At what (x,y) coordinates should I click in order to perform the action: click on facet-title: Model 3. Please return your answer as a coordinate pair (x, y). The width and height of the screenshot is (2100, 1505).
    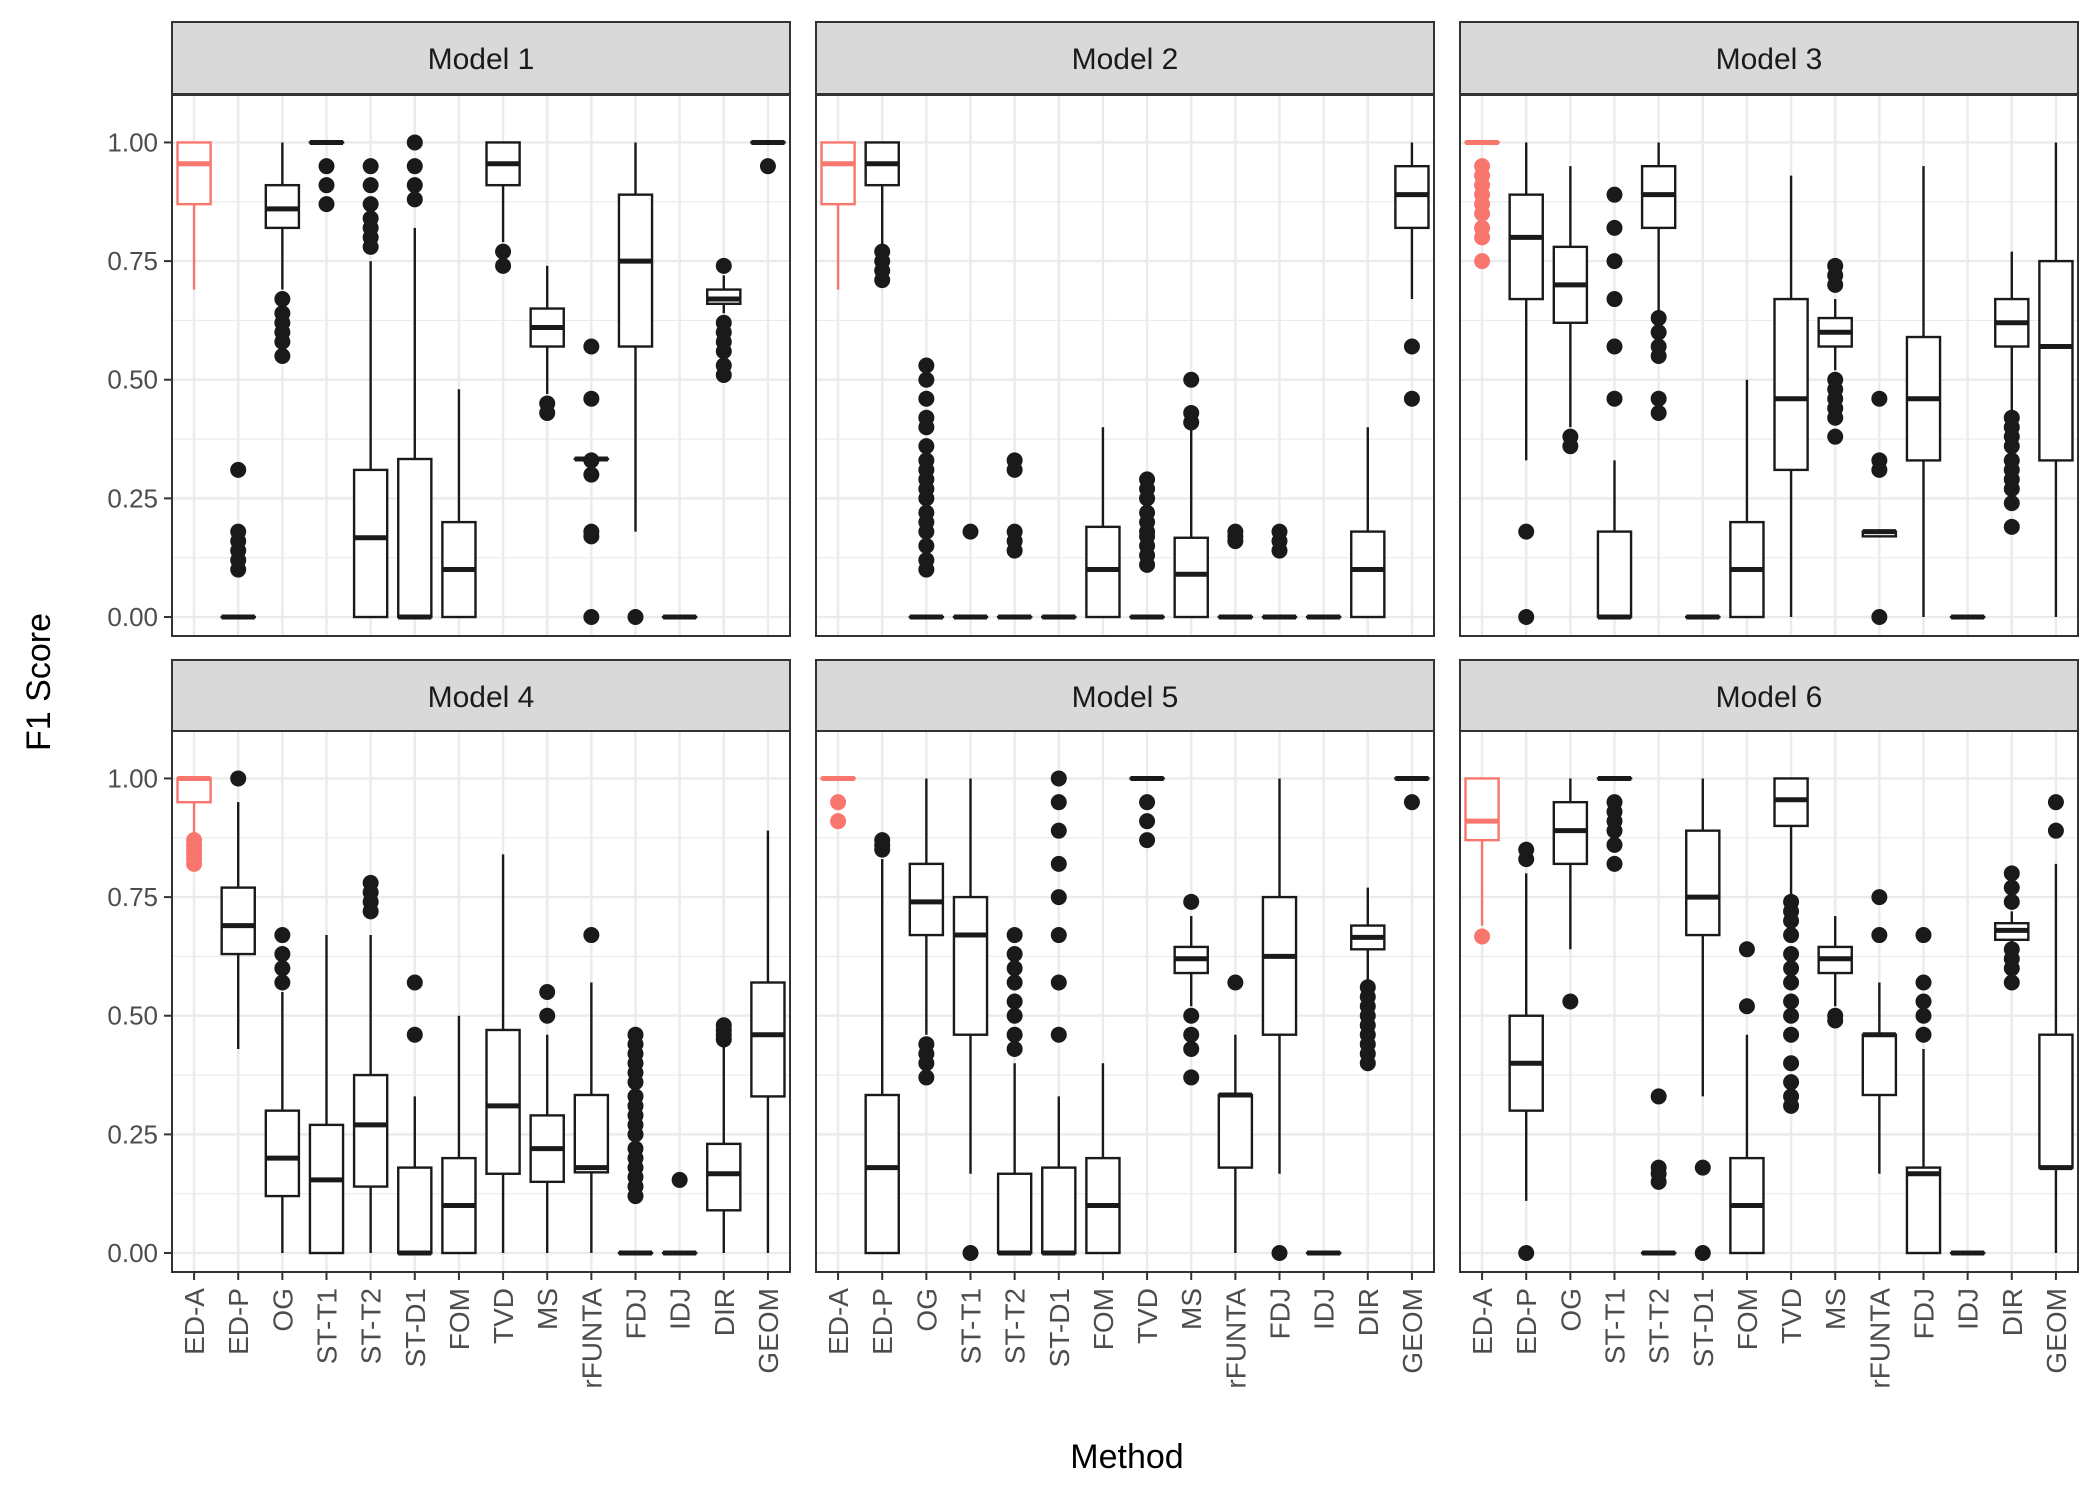
    Looking at the image, I should click on (1769, 59).